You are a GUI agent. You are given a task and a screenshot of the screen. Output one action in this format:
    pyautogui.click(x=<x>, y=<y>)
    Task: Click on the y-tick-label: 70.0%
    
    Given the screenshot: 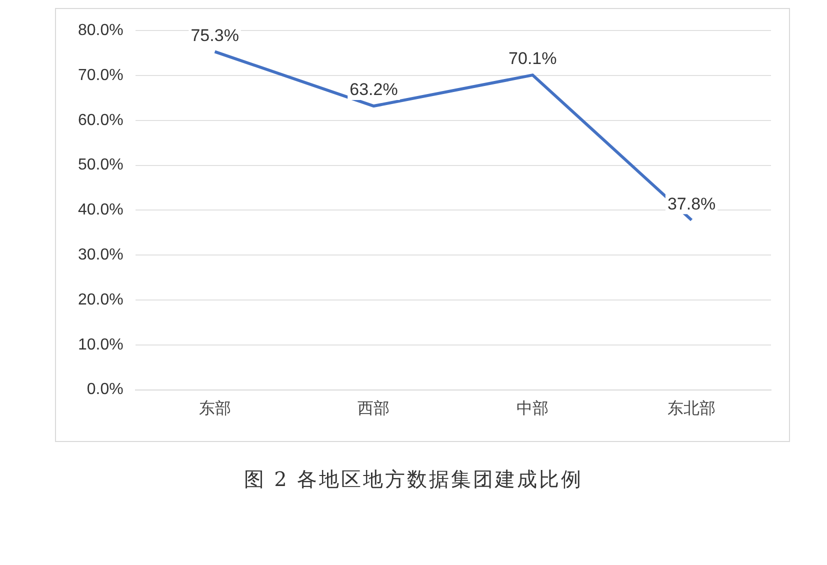 What is the action you would take?
    pyautogui.click(x=101, y=75)
    